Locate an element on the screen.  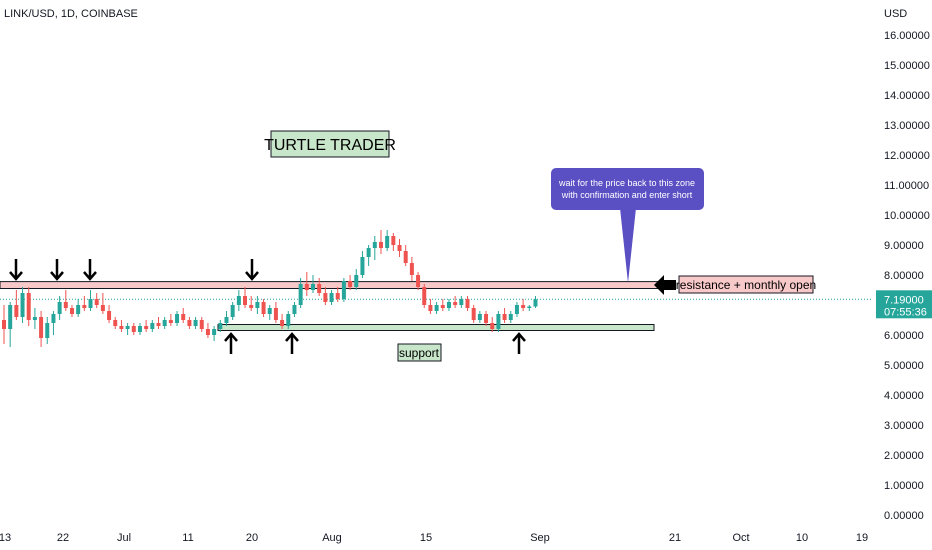
y-tick-label: 1.00000 is located at coordinates (904, 486).